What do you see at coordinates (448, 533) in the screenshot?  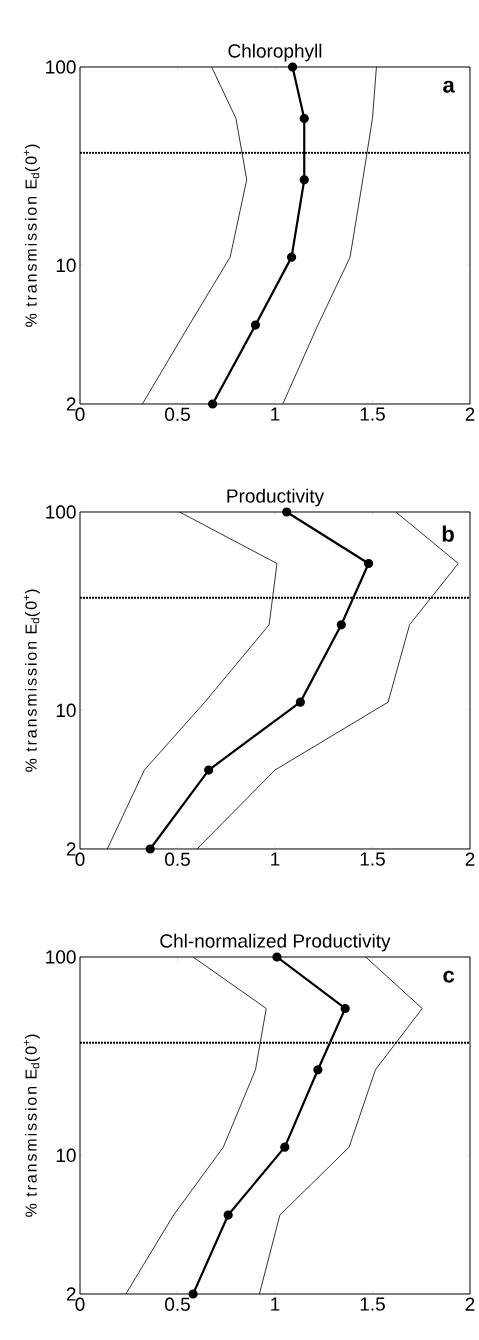 I see `annotation: b` at bounding box center [448, 533].